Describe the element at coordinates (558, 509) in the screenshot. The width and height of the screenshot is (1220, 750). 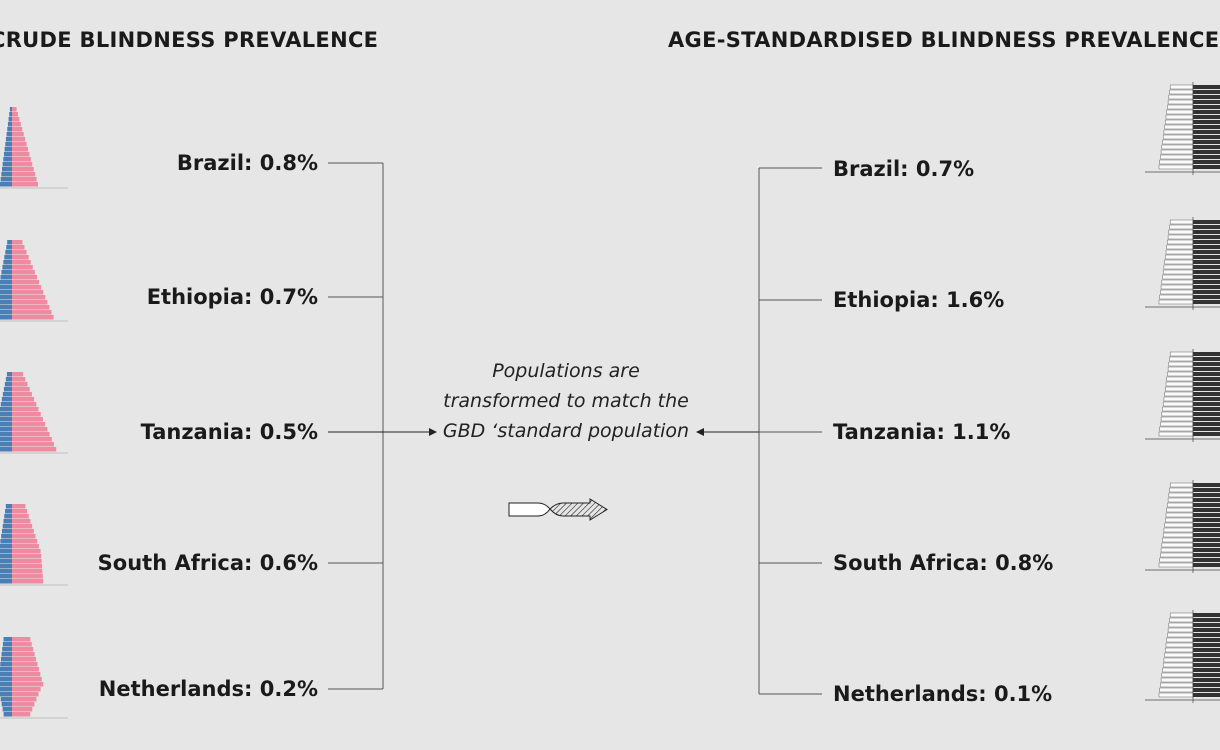
I see `transform-arrow-icon` at that location.